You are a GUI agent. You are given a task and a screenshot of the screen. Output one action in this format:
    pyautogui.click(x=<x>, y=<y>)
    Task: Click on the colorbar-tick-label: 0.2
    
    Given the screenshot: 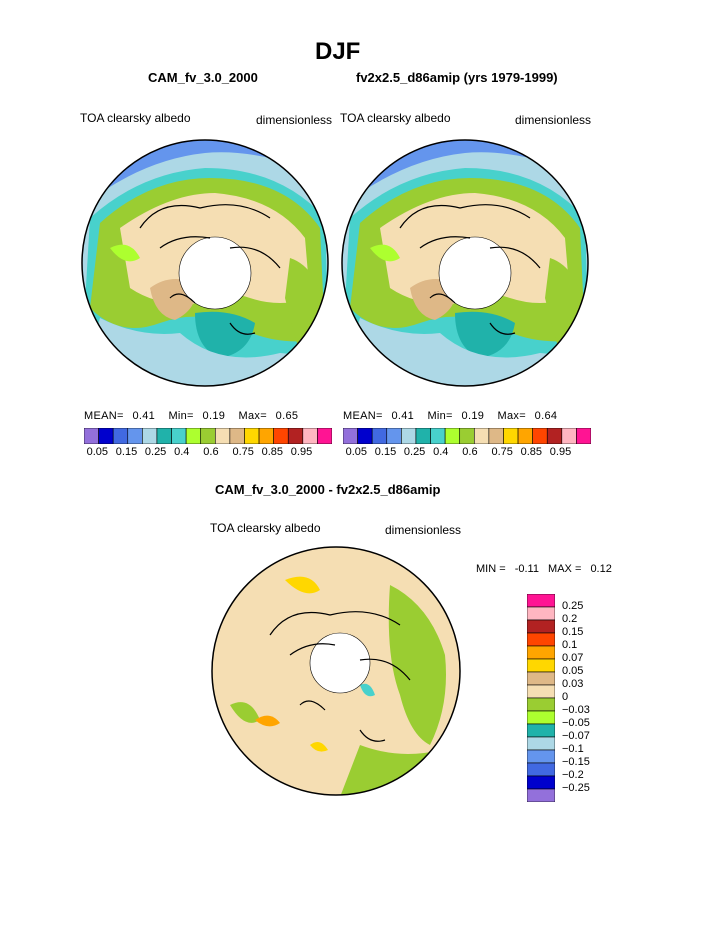 What is the action you would take?
    pyautogui.click(x=570, y=619)
    